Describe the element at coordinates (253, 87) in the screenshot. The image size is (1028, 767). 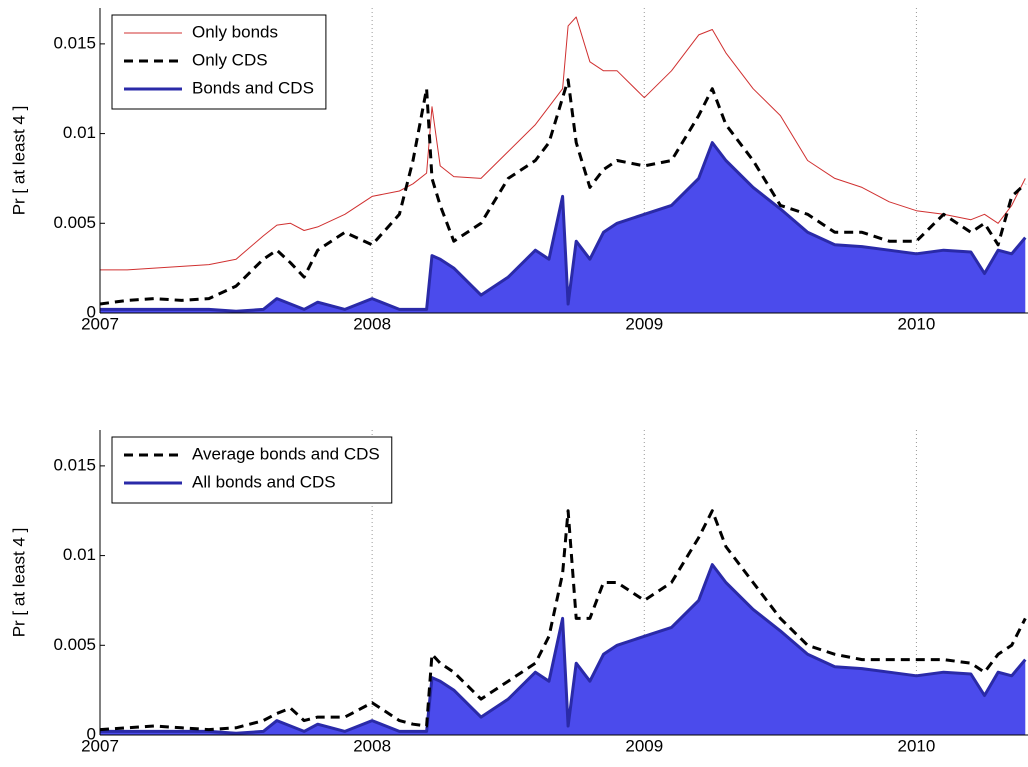
I see `legend-label: Bonds and CDS` at that location.